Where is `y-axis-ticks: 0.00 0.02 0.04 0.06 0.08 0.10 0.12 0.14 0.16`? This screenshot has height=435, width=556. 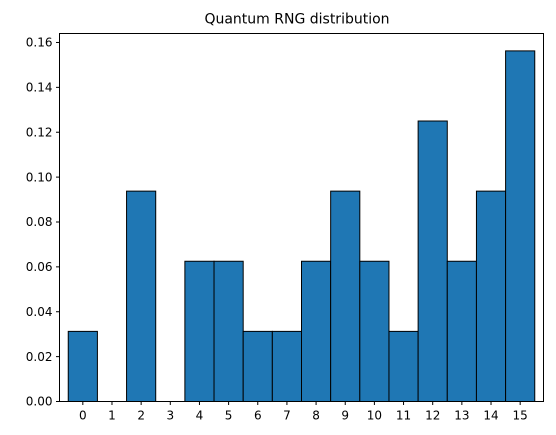
y-axis-ticks: 0.00 0.02 0.04 0.06 0.08 0.10 0.12 0.14 0.16 is located at coordinates (43, 222).